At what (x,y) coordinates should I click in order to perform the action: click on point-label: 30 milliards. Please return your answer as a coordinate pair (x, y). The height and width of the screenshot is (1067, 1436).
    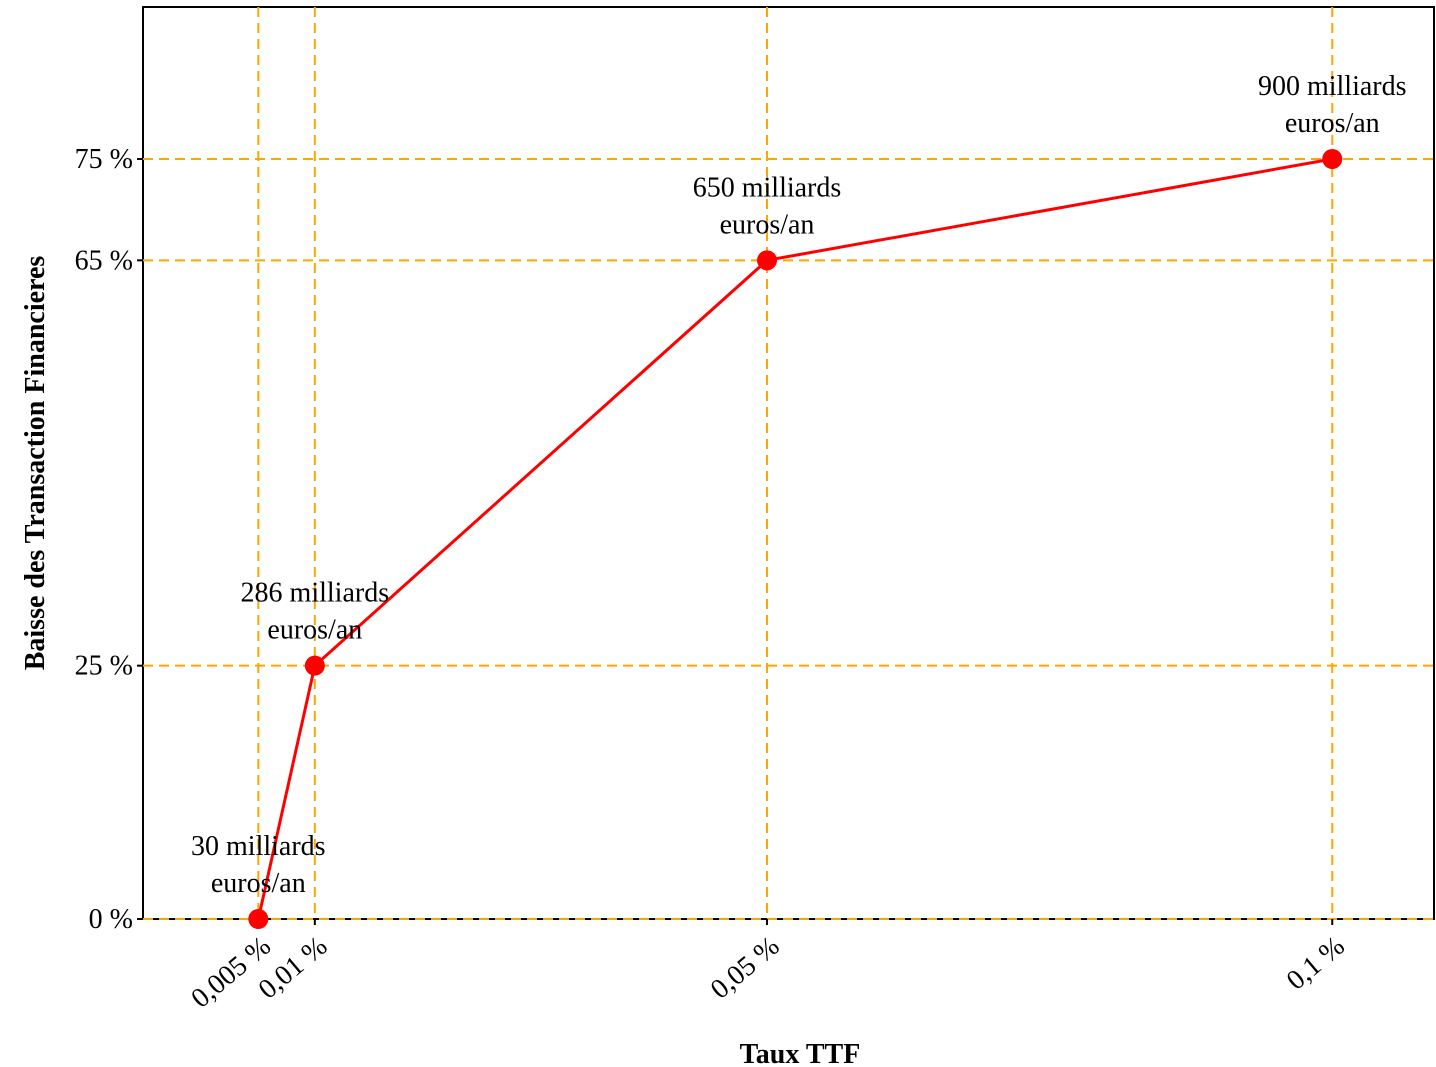
    Looking at the image, I should click on (258, 846).